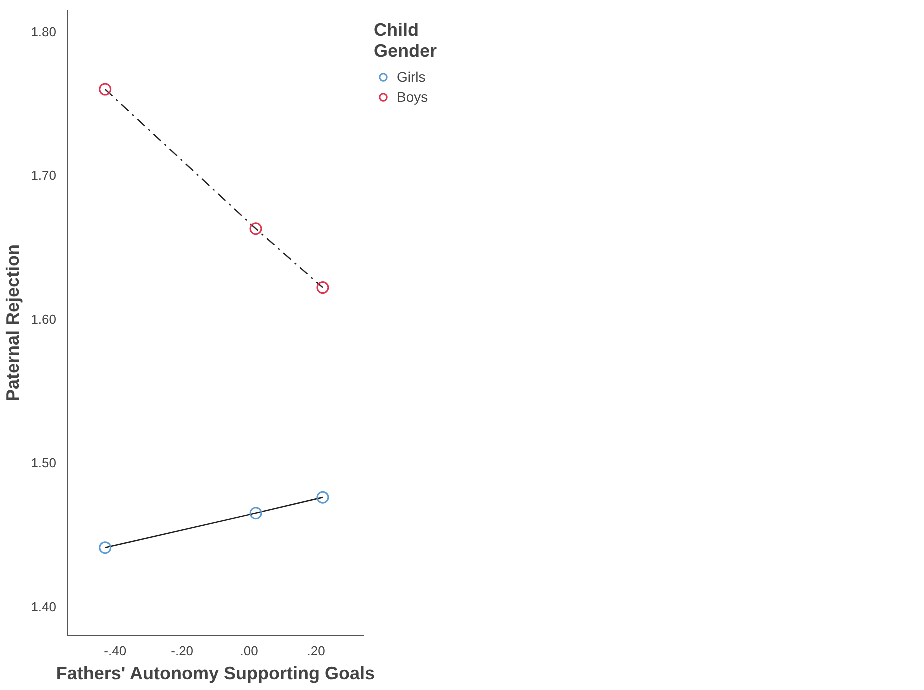  What do you see at coordinates (412, 97) in the screenshot?
I see `legend-label: Boys` at bounding box center [412, 97].